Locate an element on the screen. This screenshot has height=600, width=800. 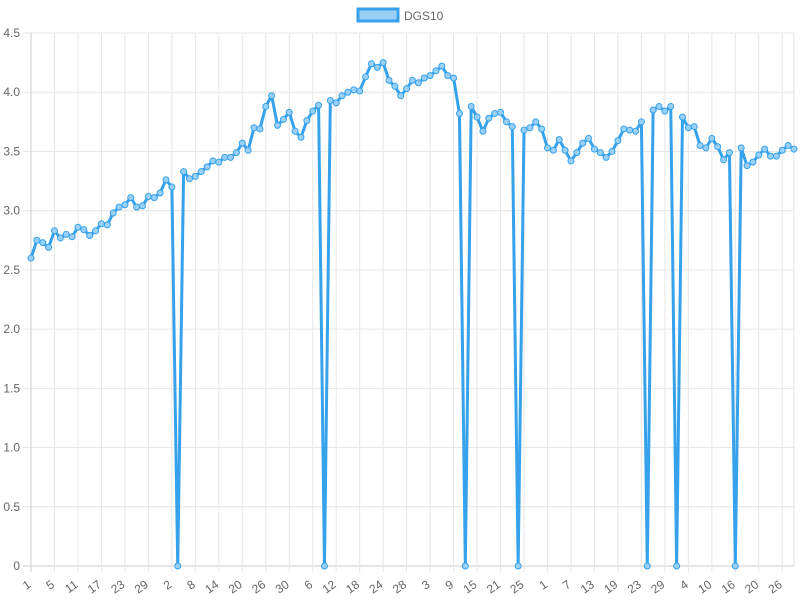
legend: DGS10 is located at coordinates (400, 15).